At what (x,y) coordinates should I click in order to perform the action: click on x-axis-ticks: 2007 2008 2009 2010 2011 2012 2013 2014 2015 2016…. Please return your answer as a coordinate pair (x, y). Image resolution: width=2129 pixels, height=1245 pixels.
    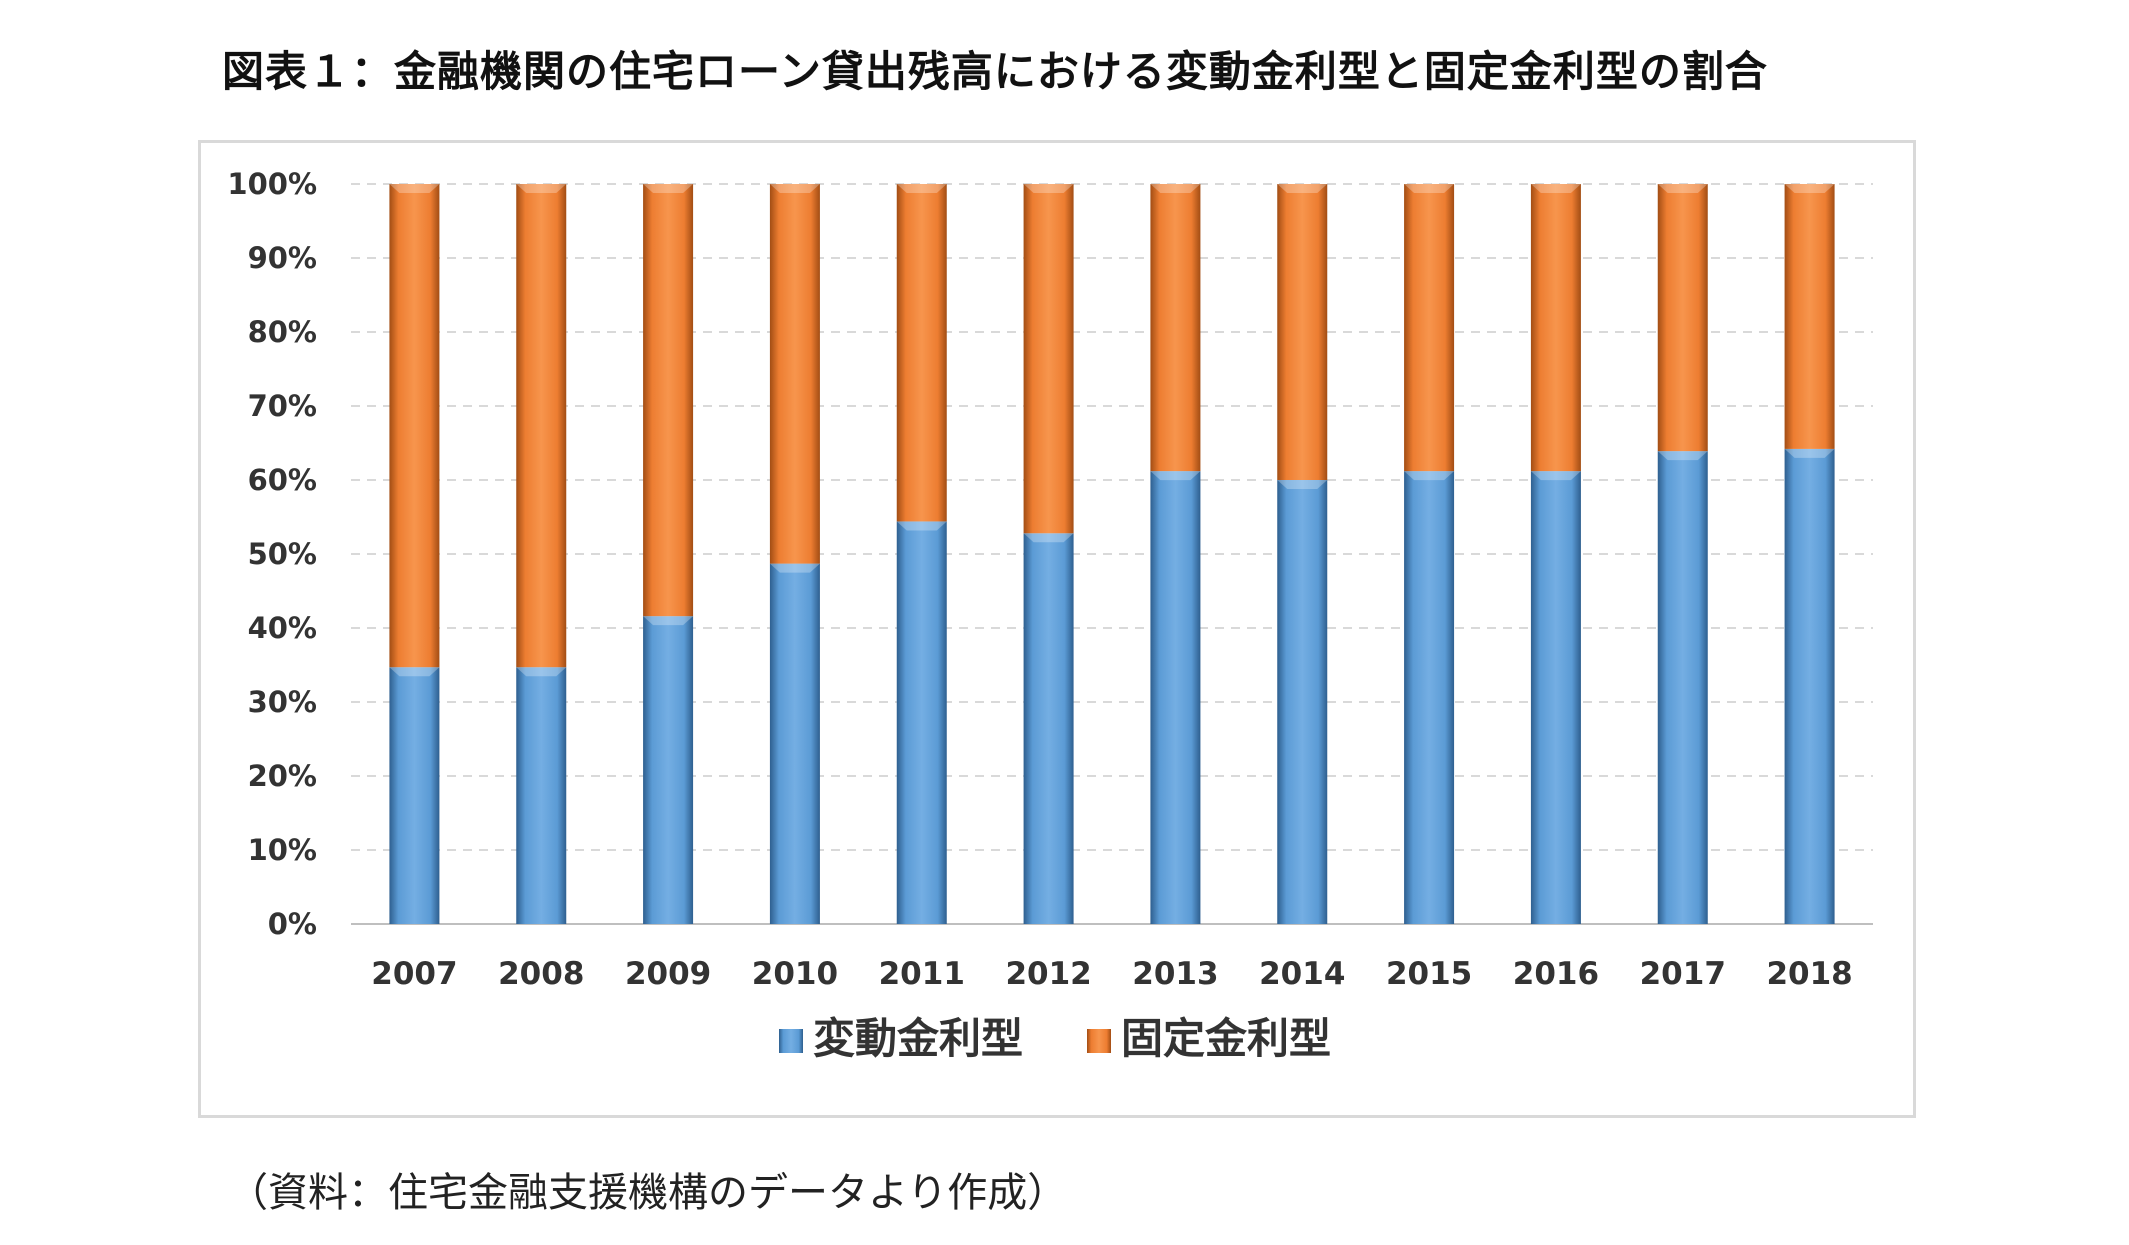
    Looking at the image, I should click on (1111, 974).